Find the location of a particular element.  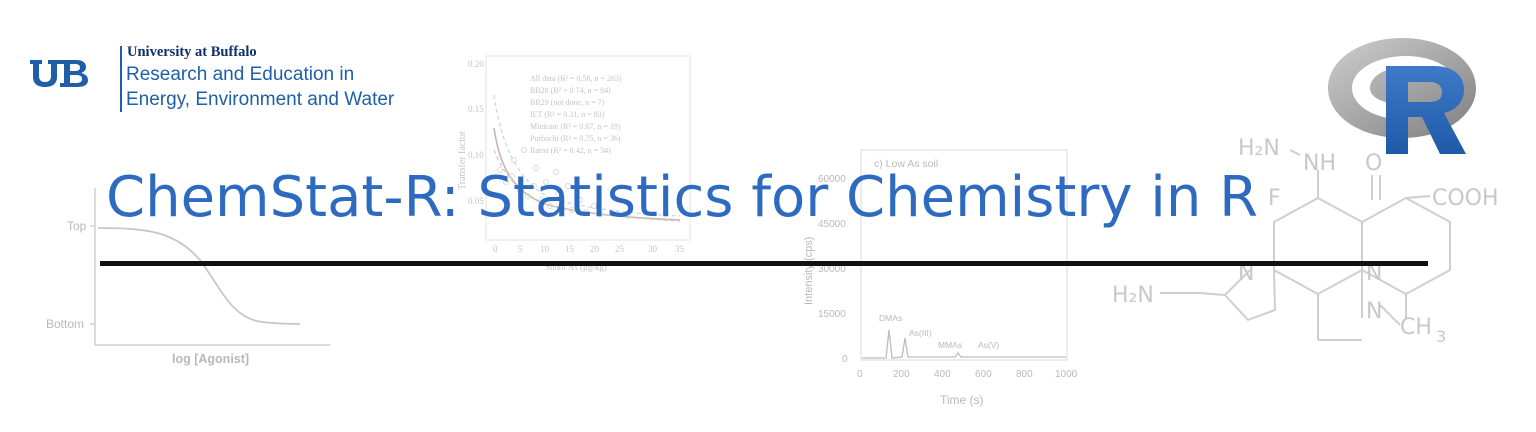

chromatogram-tick-x-0: 0 is located at coordinates (860, 374).